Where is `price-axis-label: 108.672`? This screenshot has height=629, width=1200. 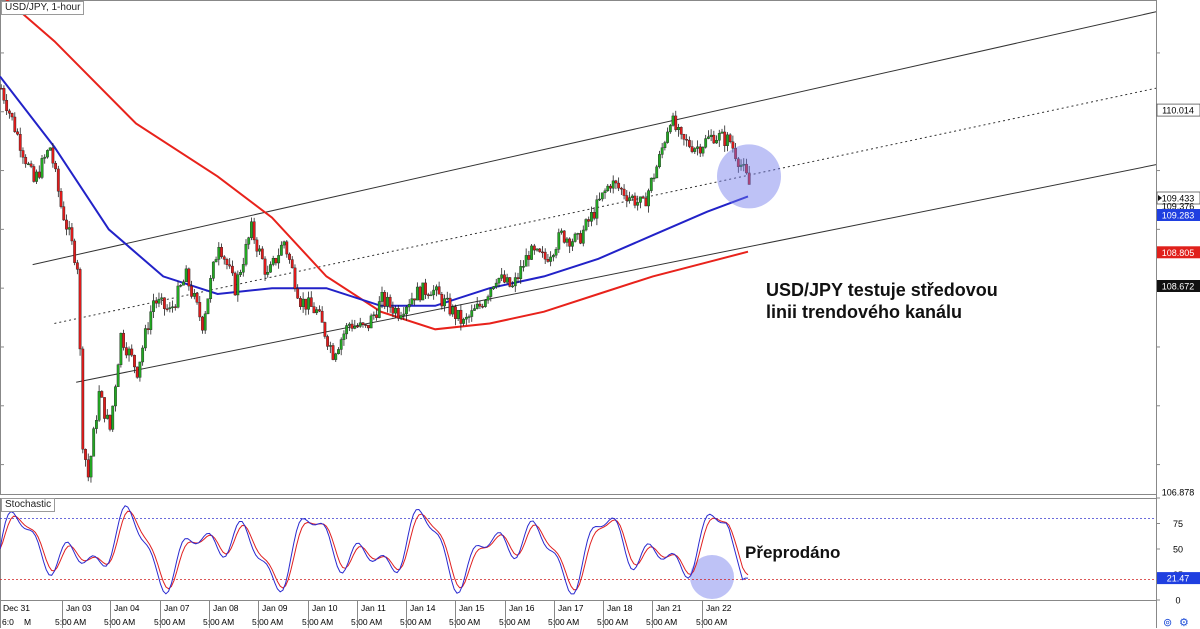 price-axis-label: 108.672 is located at coordinates (1178, 287).